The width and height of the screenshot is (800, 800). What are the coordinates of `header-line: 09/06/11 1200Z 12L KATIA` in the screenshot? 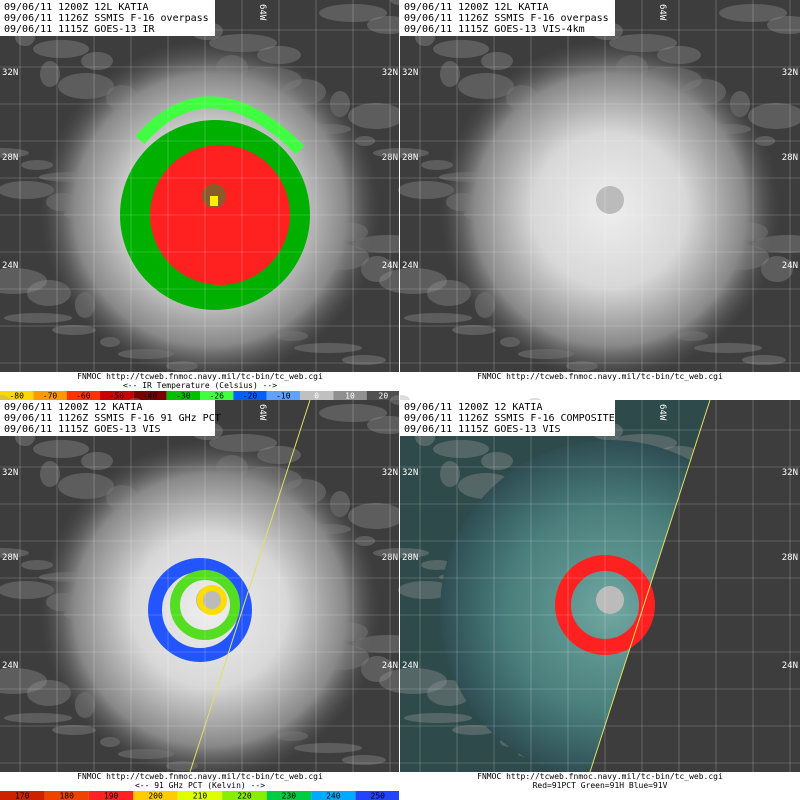 It's located at (476, 7).